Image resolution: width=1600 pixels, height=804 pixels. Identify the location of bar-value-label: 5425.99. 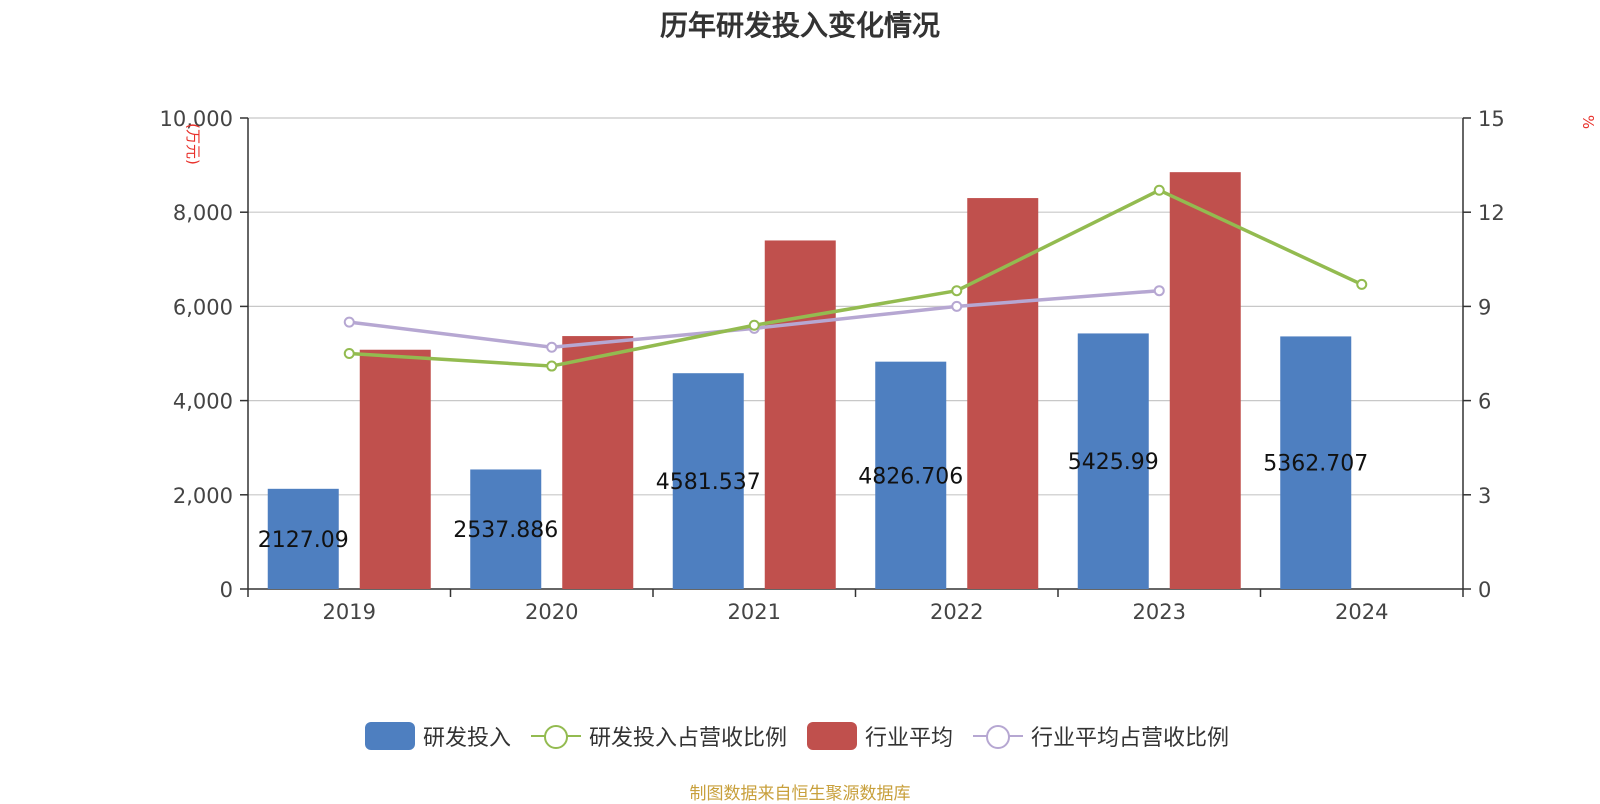
(1113, 462).